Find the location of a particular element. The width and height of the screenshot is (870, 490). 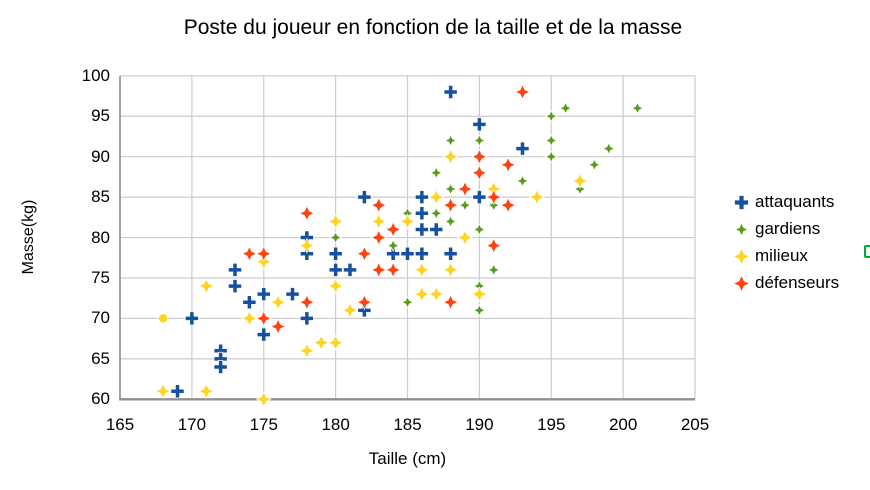

y-tick-label: 90 is located at coordinates (100, 156).